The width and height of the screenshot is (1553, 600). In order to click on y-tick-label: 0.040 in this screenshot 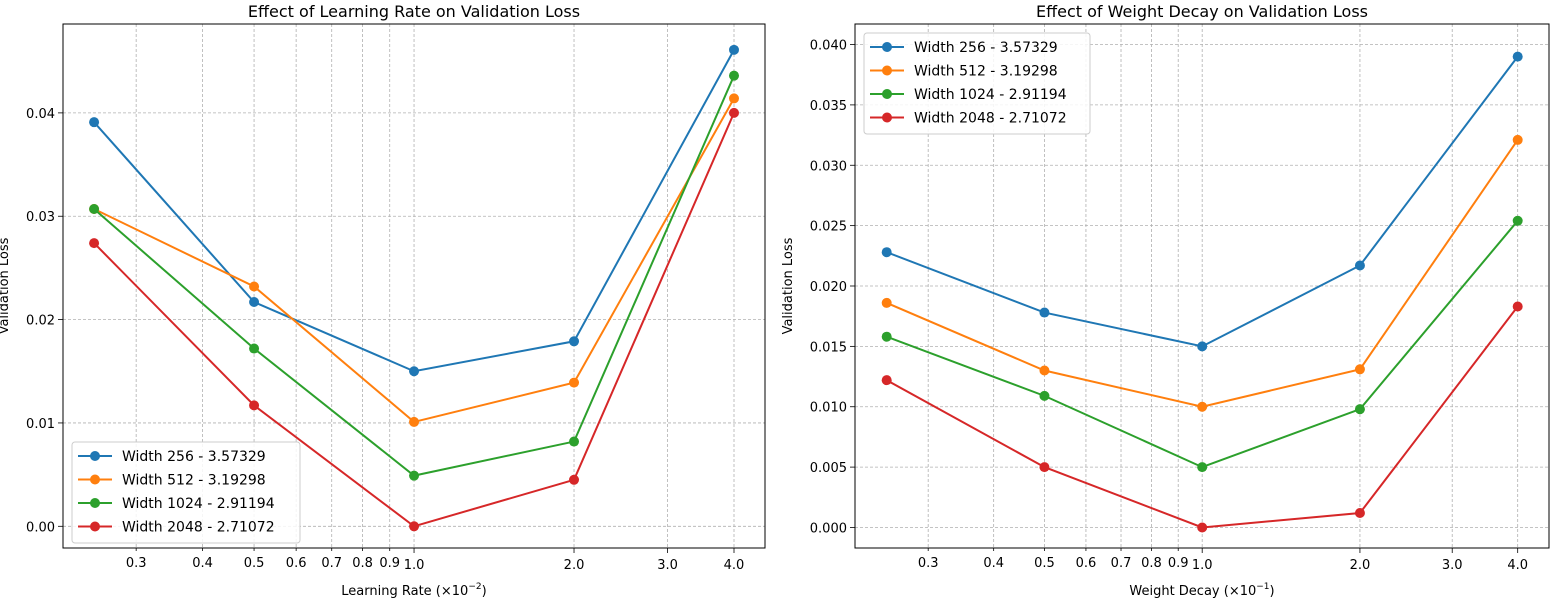, I will do `click(828, 46)`.